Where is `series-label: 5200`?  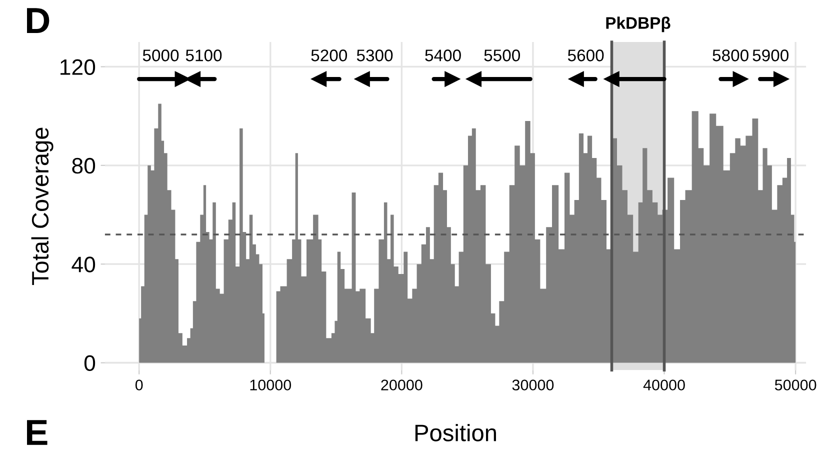 series-label: 5200 is located at coordinates (329, 56).